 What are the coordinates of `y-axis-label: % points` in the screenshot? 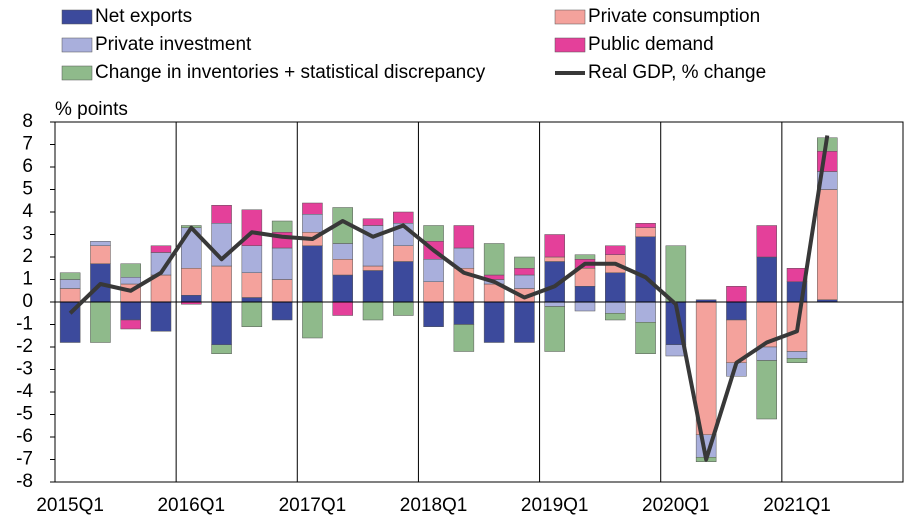 It's located at (91, 109).